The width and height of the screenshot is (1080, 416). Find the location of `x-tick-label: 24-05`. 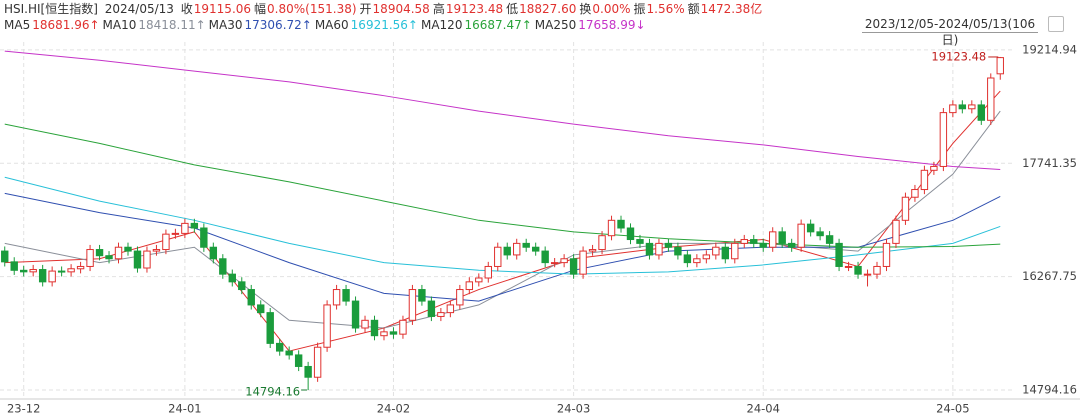

x-tick-label: 24-05 is located at coordinates (952, 409).